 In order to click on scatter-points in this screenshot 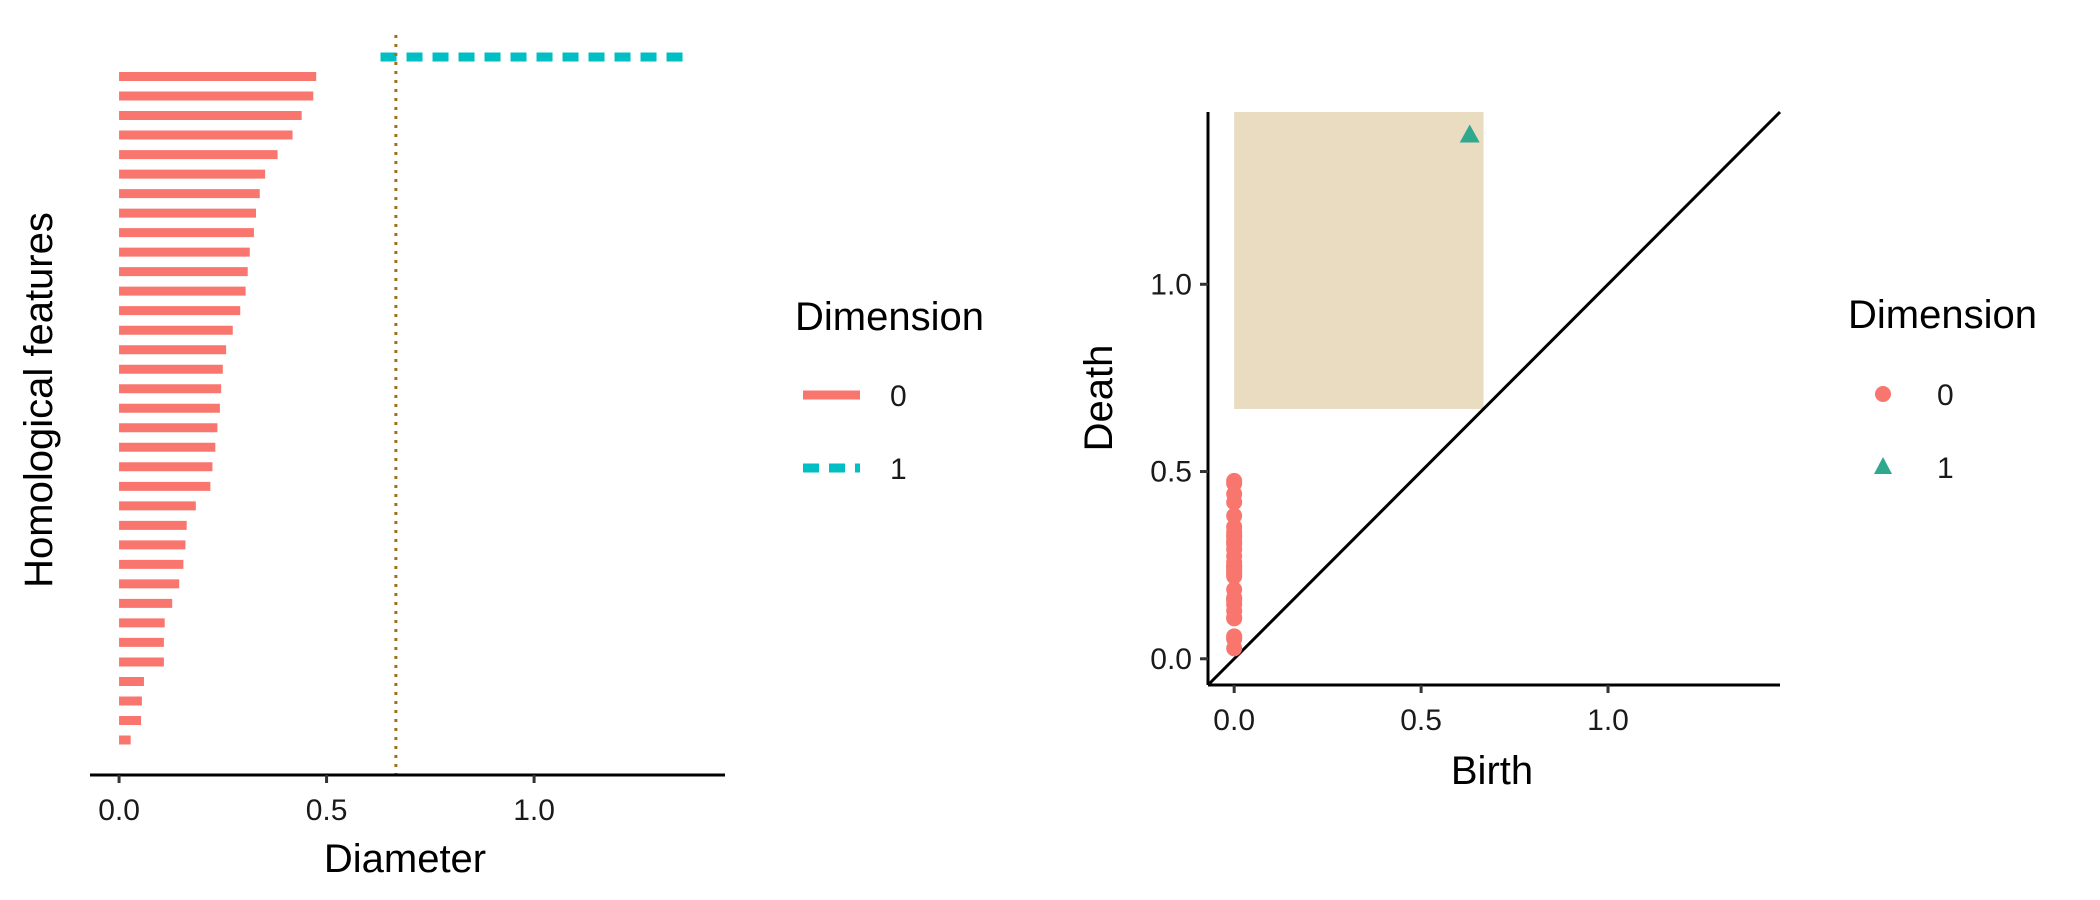, I will do `click(1353, 390)`.